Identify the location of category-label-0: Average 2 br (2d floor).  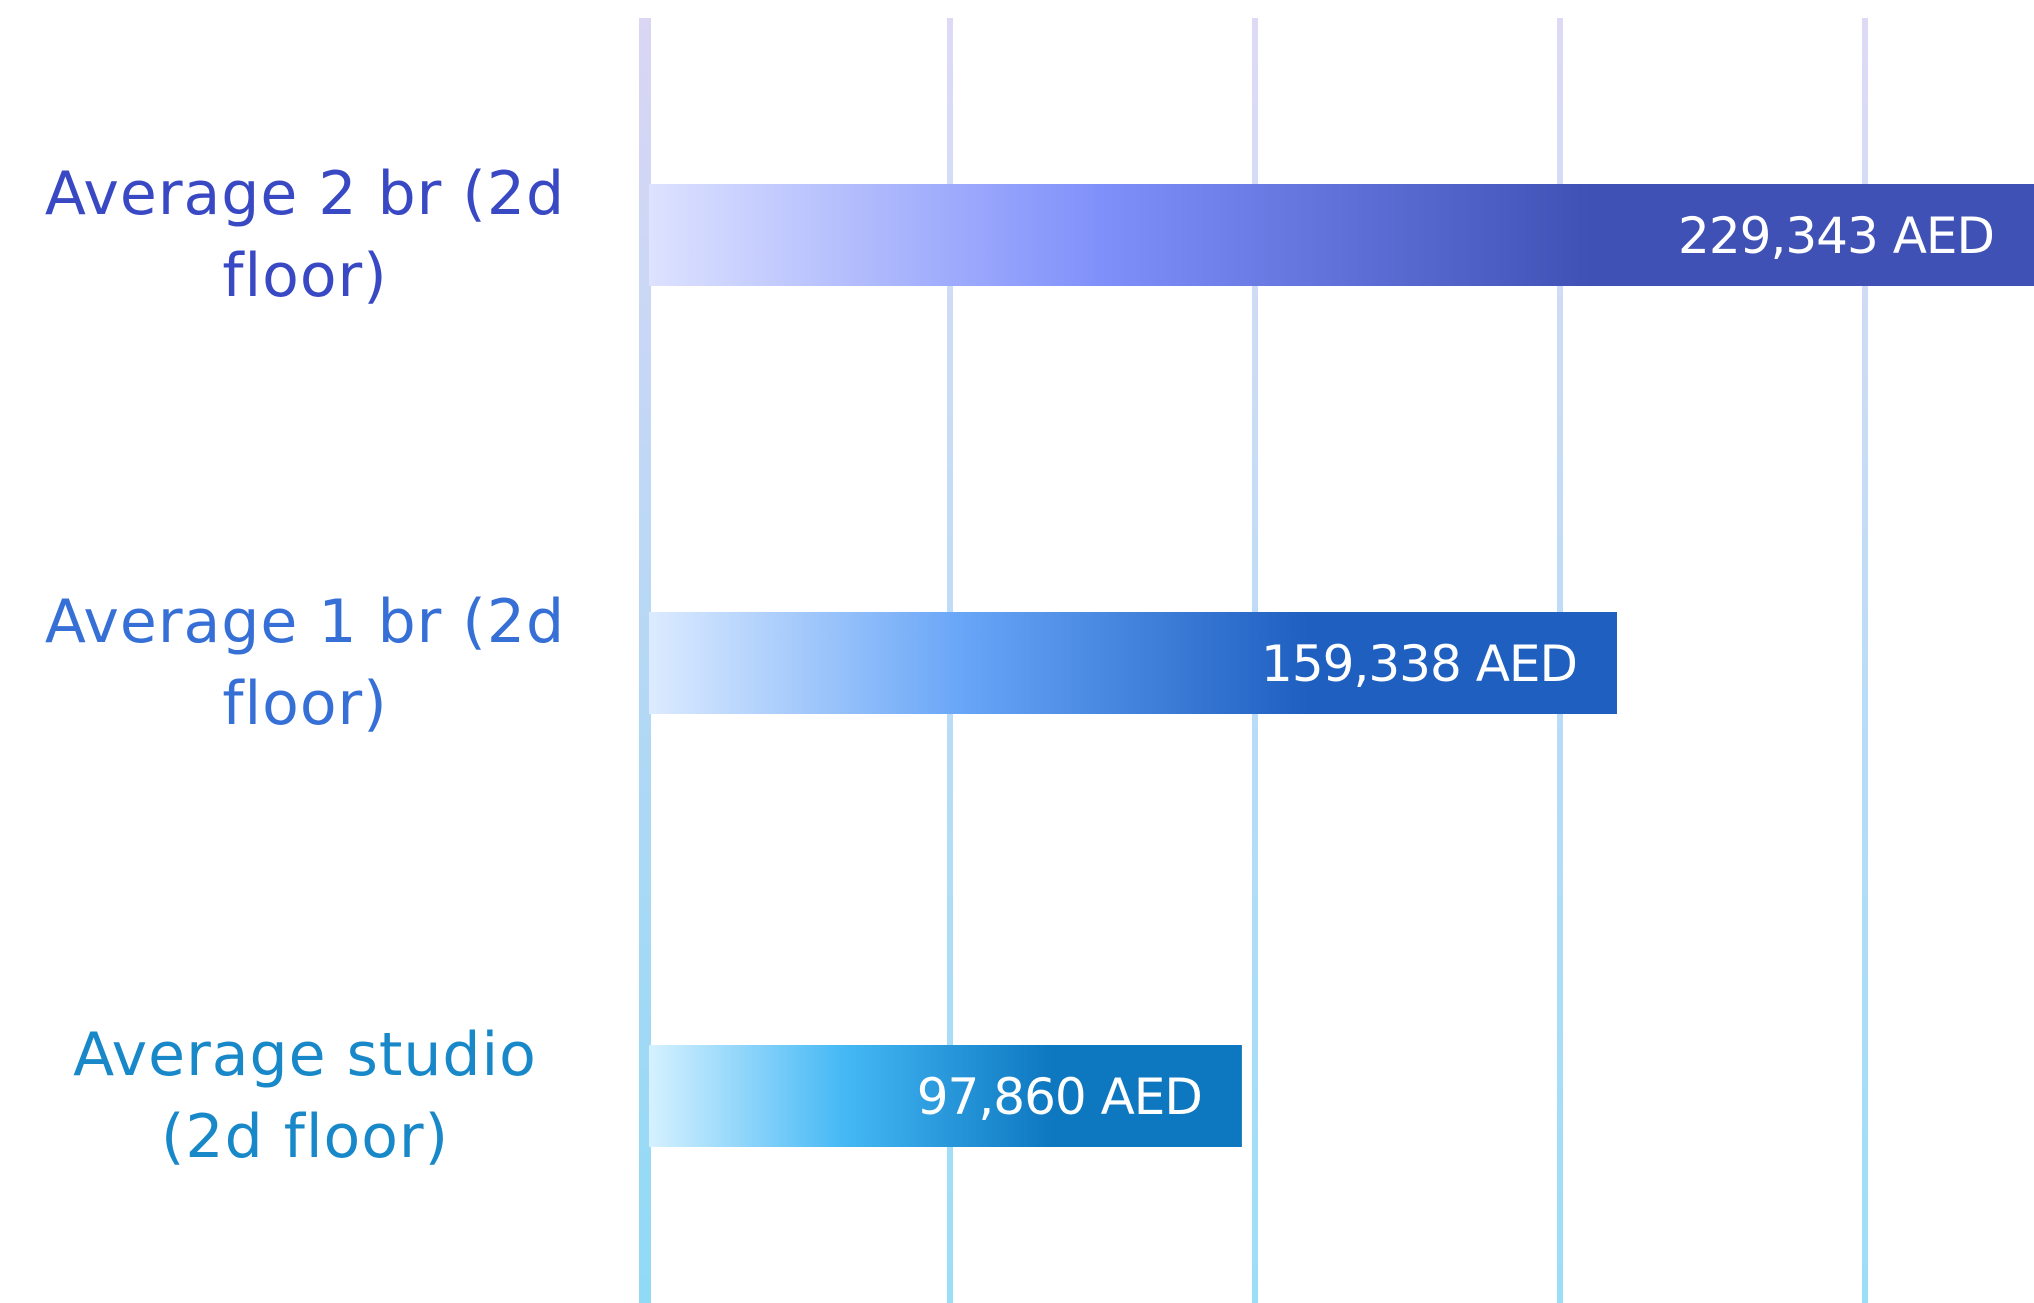
(305, 235).